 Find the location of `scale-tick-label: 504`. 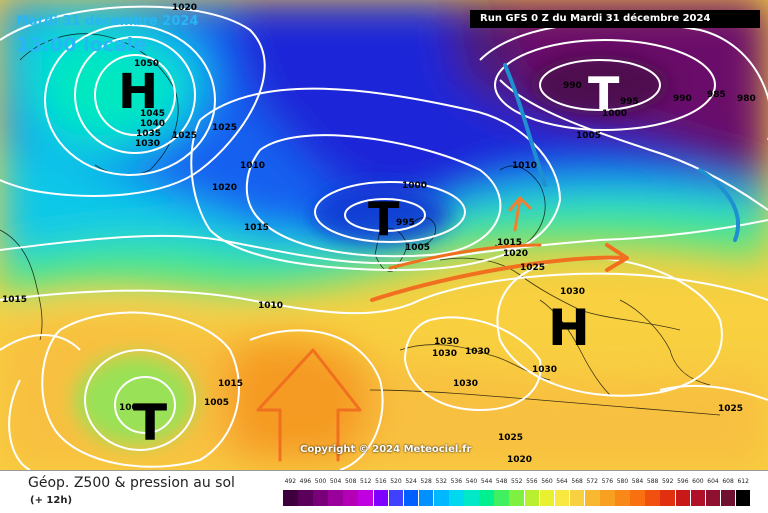

scale-tick-label: 504 is located at coordinates (335, 481).